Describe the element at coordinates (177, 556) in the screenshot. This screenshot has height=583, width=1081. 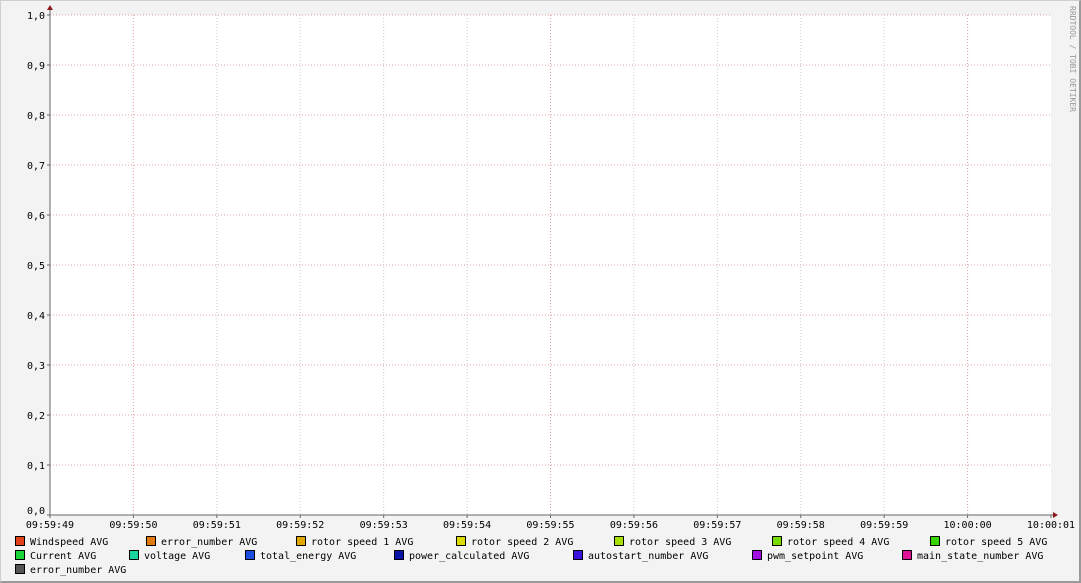
I see `legend-label: voltage AVG` at that location.